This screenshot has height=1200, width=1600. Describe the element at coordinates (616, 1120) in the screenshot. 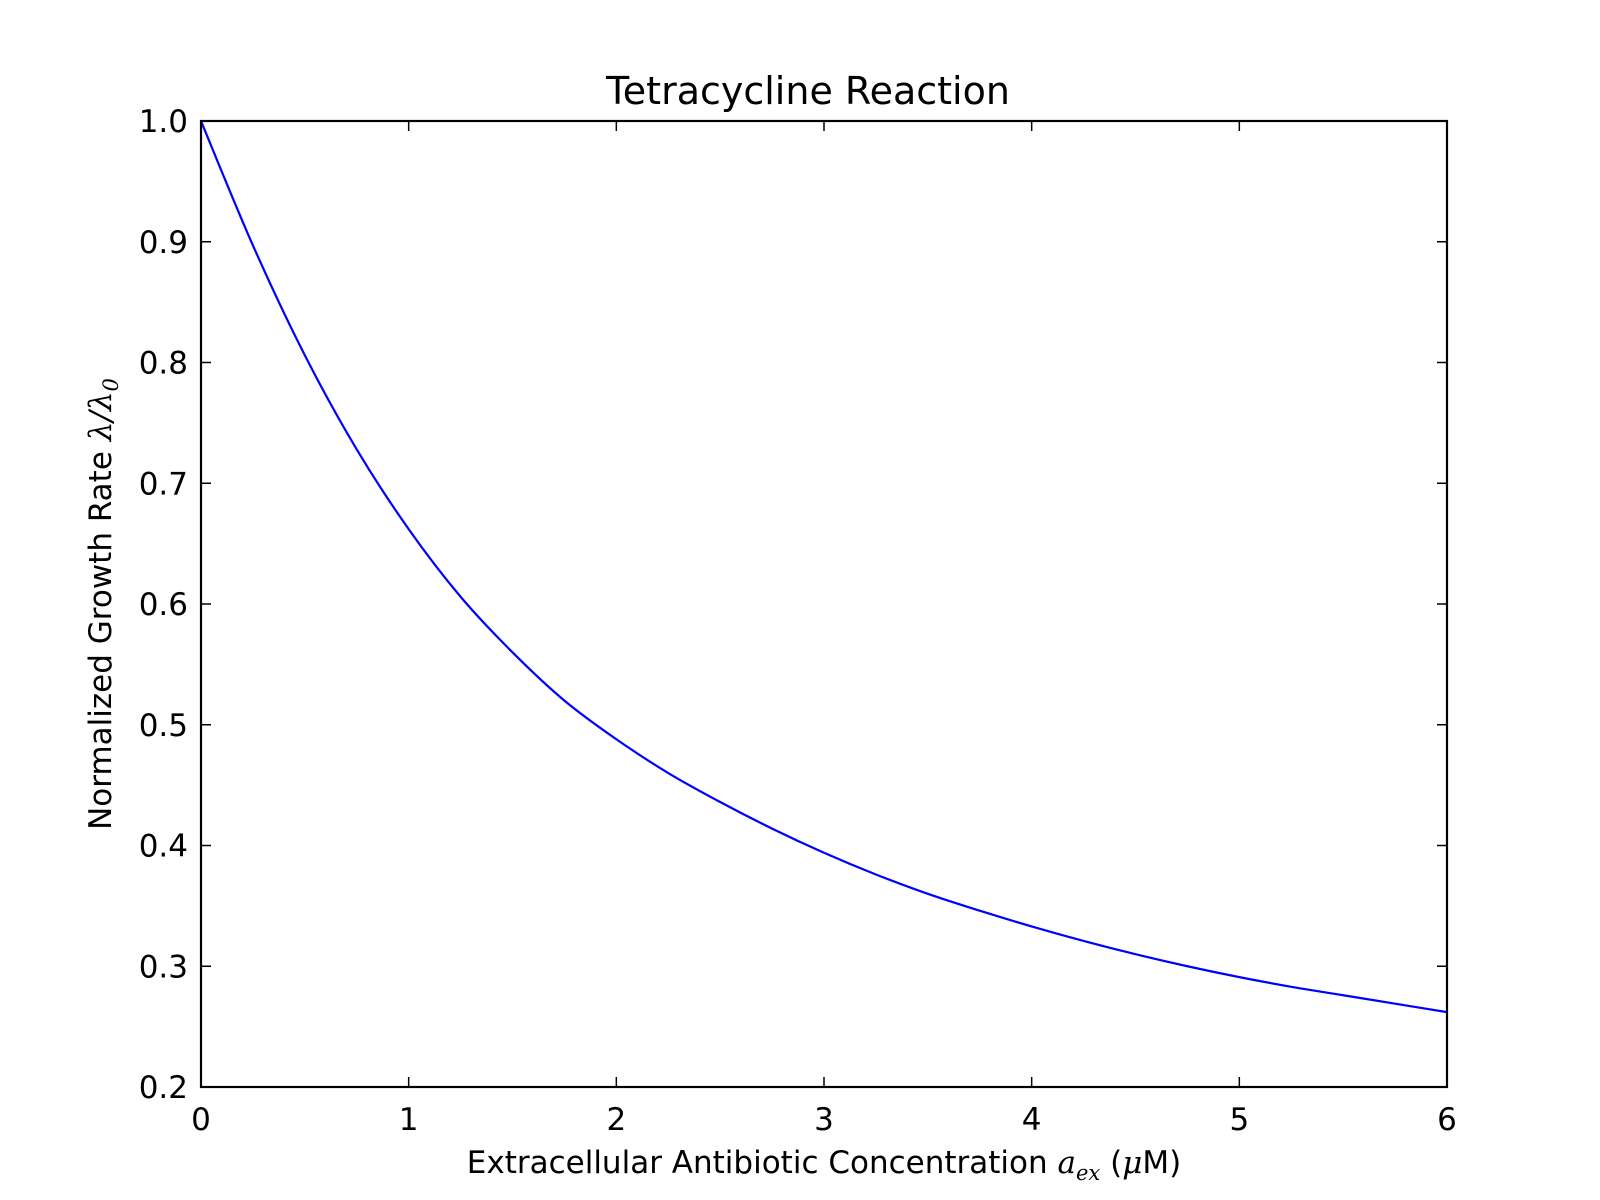

I see `x-tick-label: 2` at that location.